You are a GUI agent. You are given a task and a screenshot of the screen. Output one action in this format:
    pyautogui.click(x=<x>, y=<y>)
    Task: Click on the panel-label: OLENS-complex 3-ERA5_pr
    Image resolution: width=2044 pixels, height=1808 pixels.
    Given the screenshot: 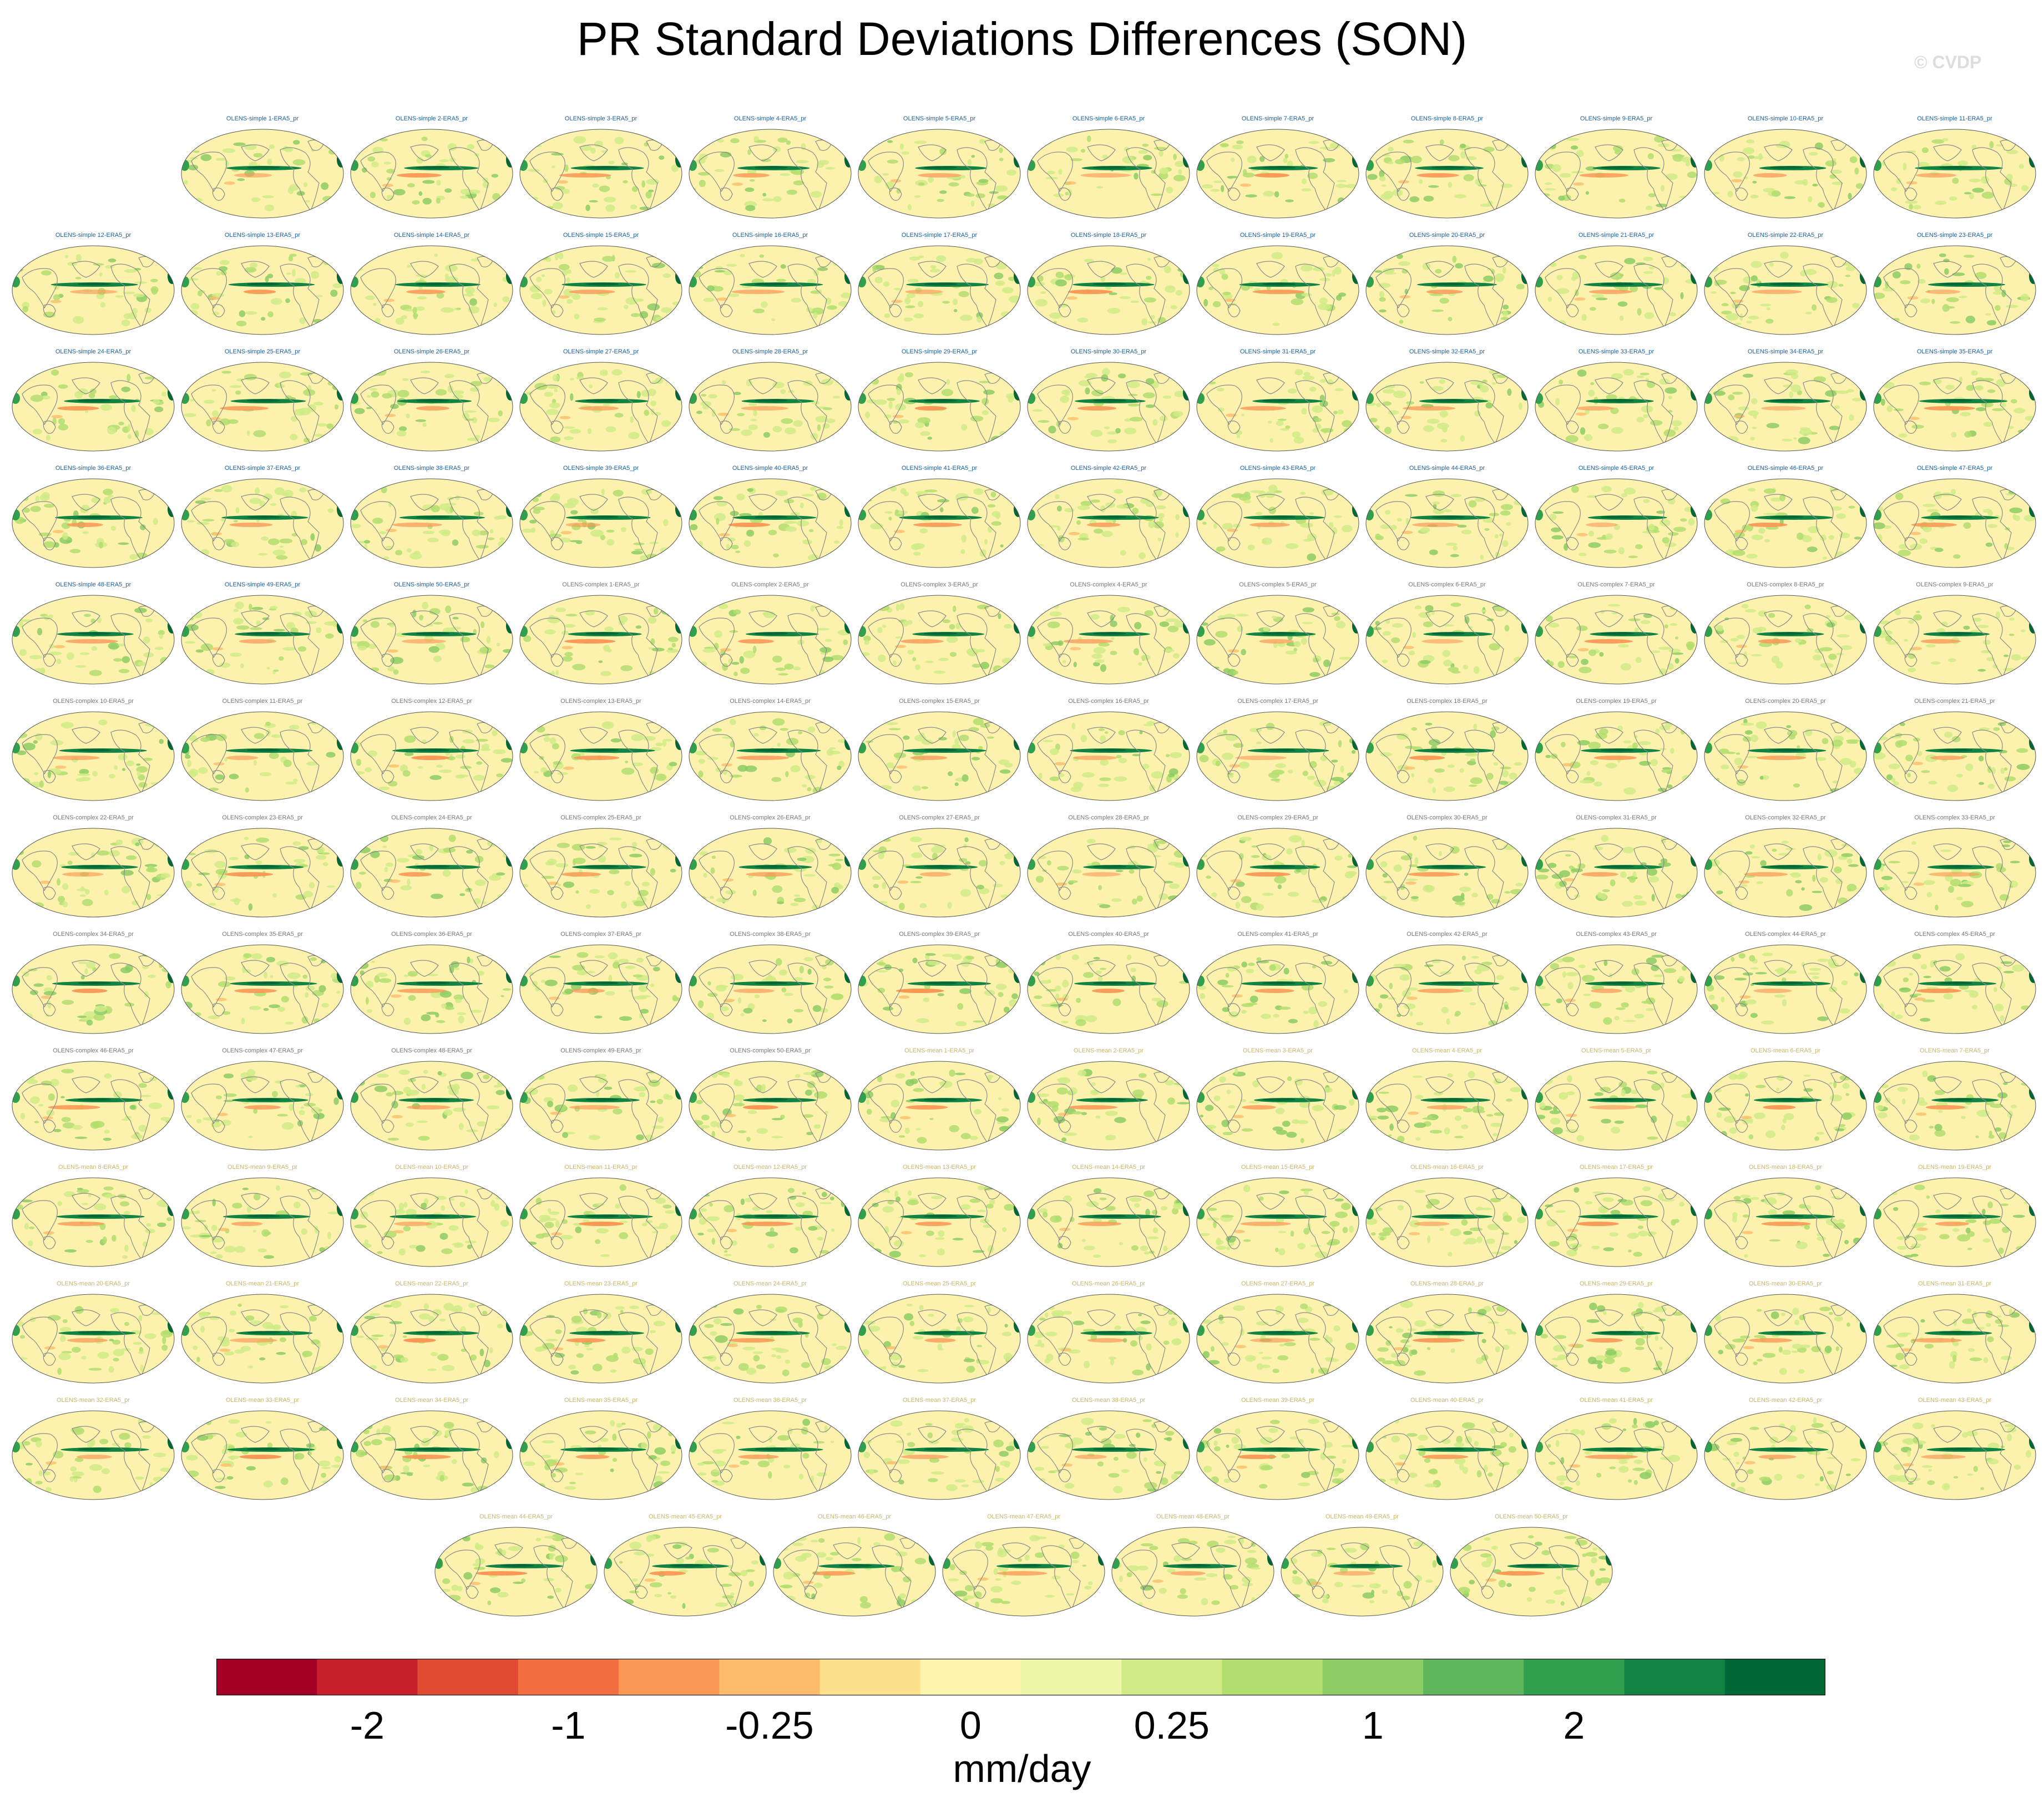 What is the action you would take?
    pyautogui.click(x=939, y=584)
    